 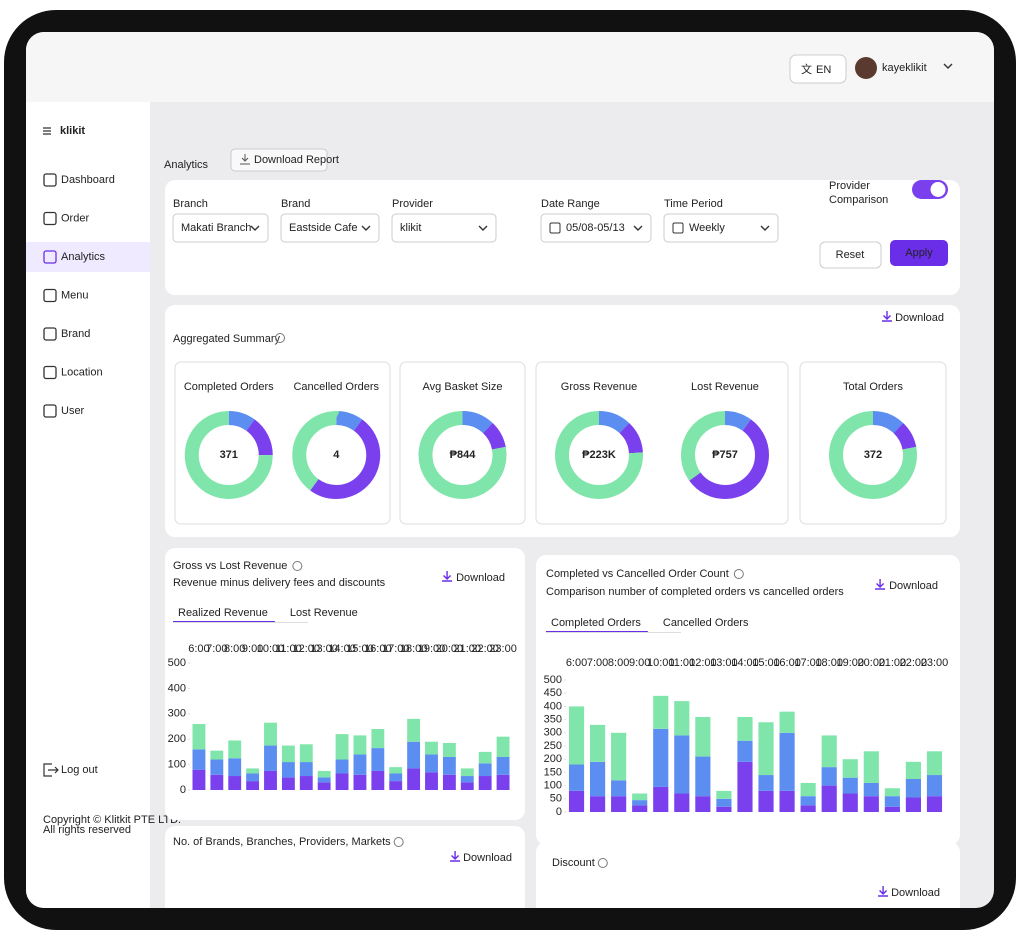 I want to click on user-name: kayeklikit, so click(x=904, y=68).